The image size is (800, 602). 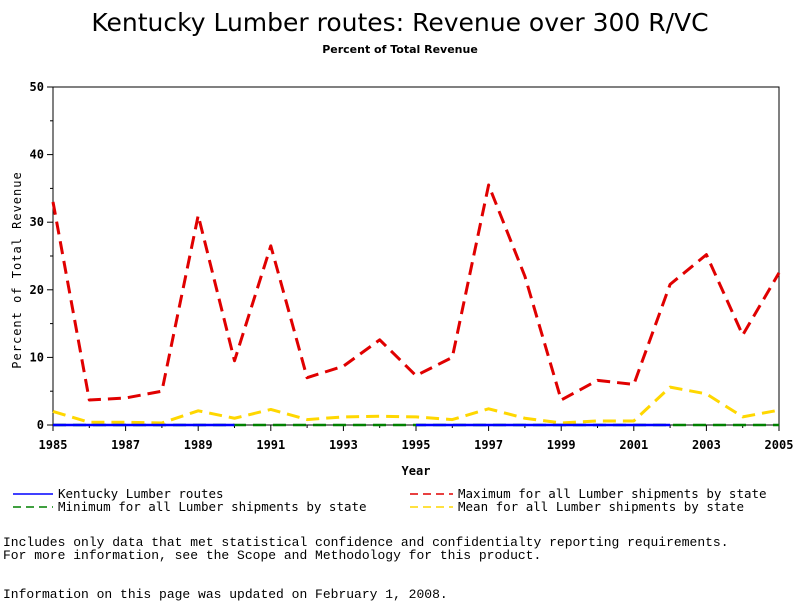 What do you see at coordinates (416, 405) in the screenshot?
I see `series-mean-line` at bounding box center [416, 405].